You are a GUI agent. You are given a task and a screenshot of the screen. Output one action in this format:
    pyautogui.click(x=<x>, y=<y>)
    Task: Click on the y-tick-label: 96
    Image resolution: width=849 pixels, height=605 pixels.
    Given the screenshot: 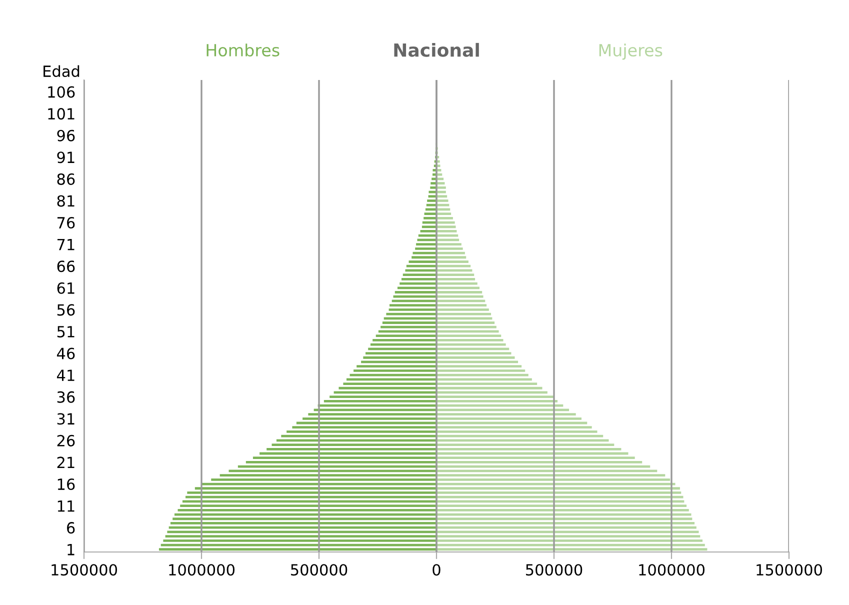 What is the action you would take?
    pyautogui.click(x=66, y=136)
    